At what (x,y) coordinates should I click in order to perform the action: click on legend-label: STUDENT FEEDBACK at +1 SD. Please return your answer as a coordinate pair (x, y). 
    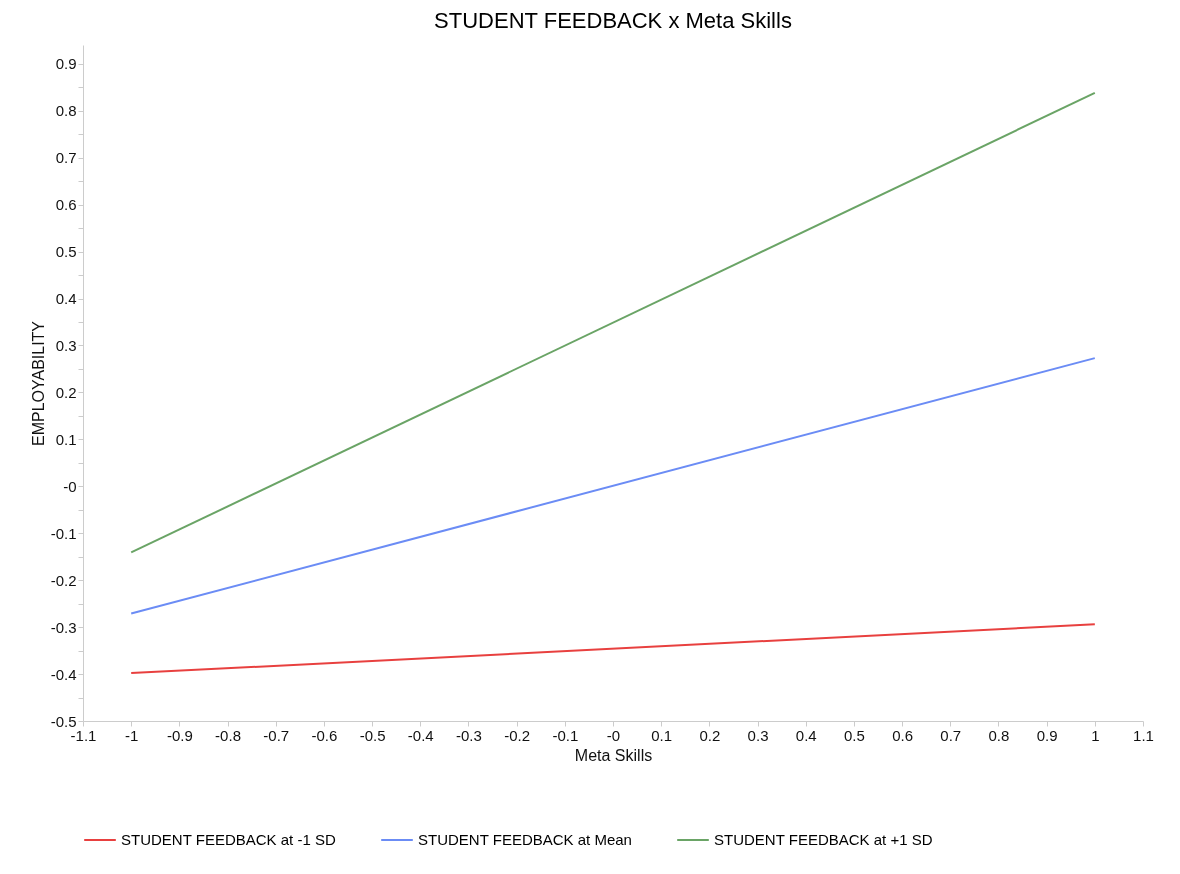
    Looking at the image, I should click on (823, 839).